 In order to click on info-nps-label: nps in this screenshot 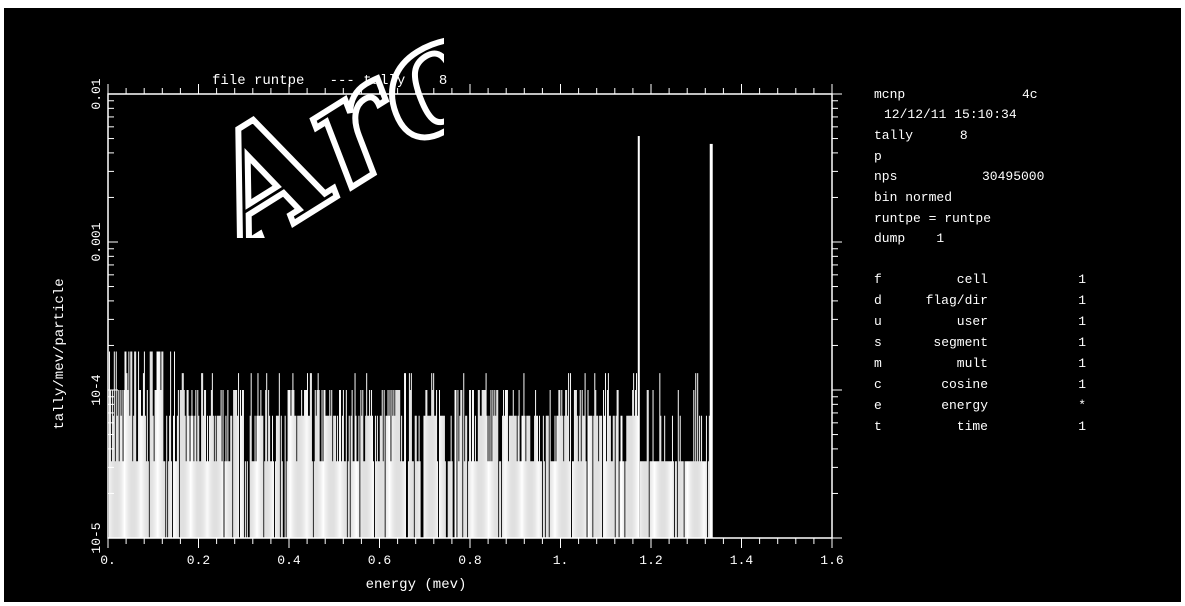, I will do `click(885, 176)`.